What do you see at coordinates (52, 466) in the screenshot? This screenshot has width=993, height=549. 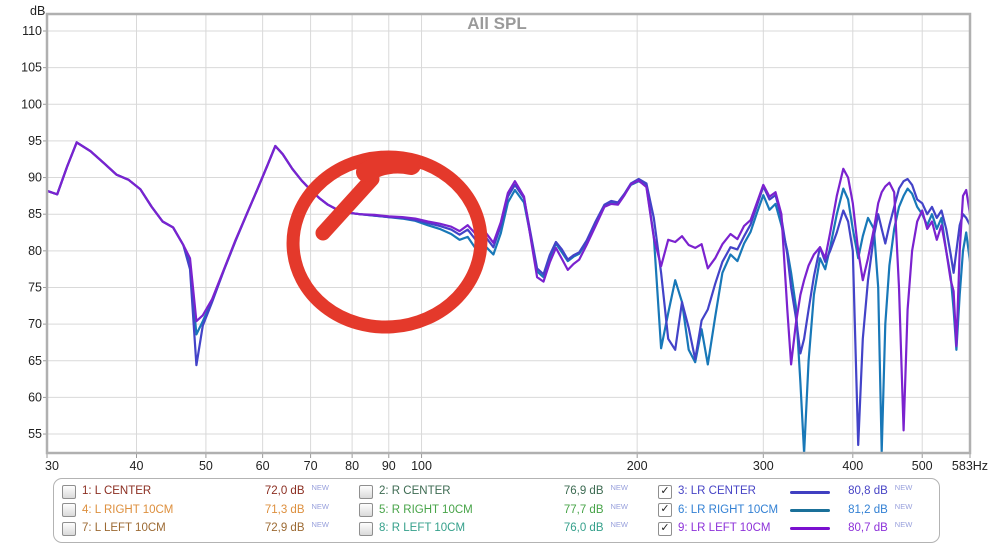 I see `svg-text: 30` at bounding box center [52, 466].